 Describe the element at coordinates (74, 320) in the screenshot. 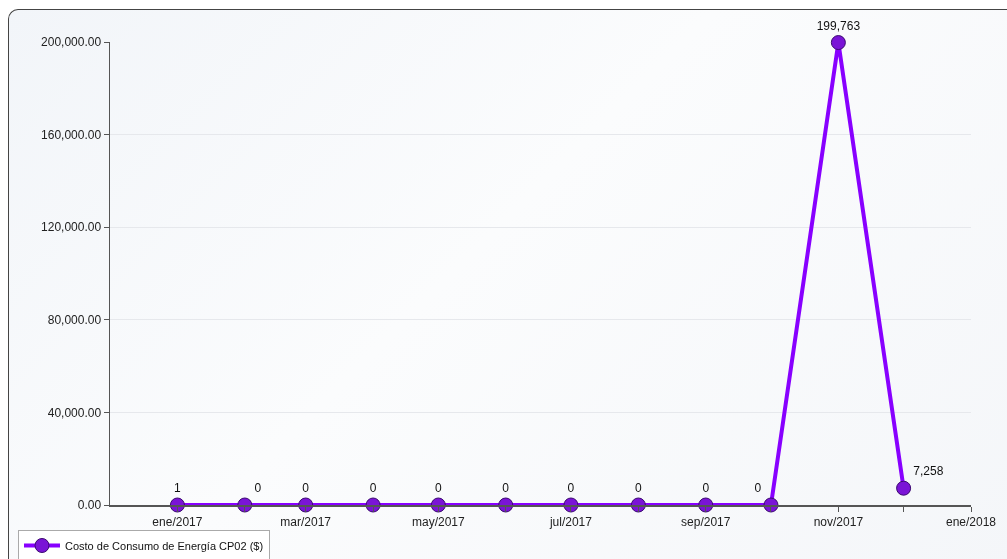

I see `y-tick-label: 80,000.00` at that location.